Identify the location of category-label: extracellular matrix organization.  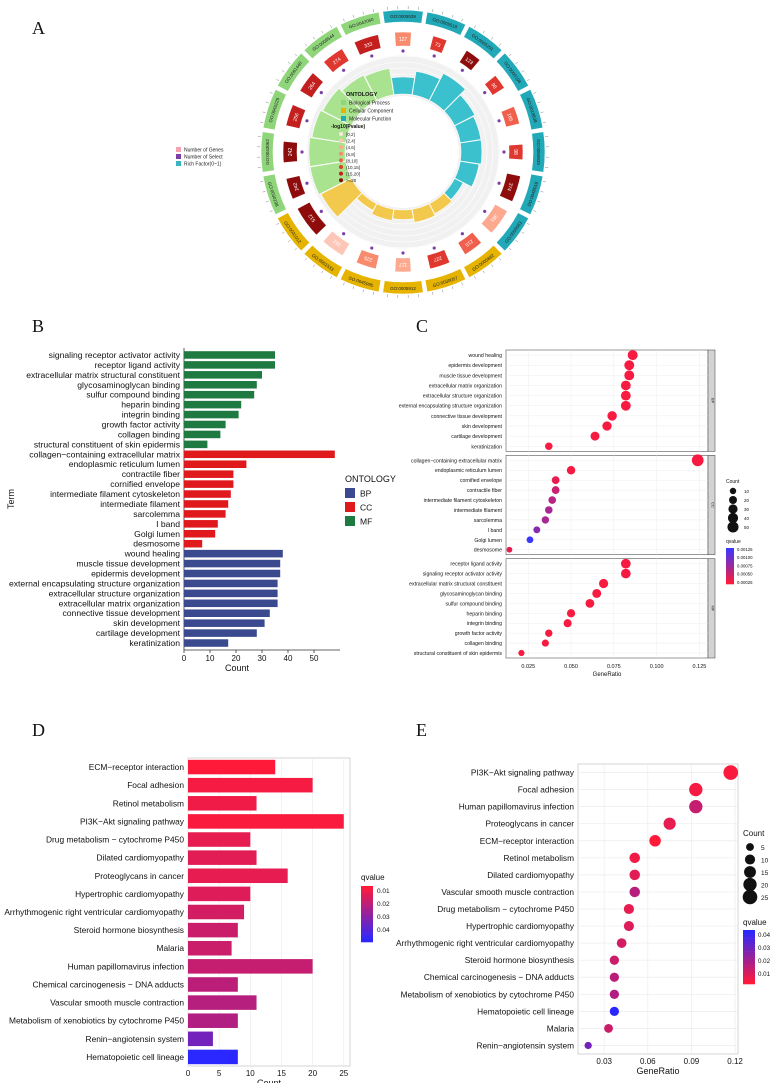
(120, 603).